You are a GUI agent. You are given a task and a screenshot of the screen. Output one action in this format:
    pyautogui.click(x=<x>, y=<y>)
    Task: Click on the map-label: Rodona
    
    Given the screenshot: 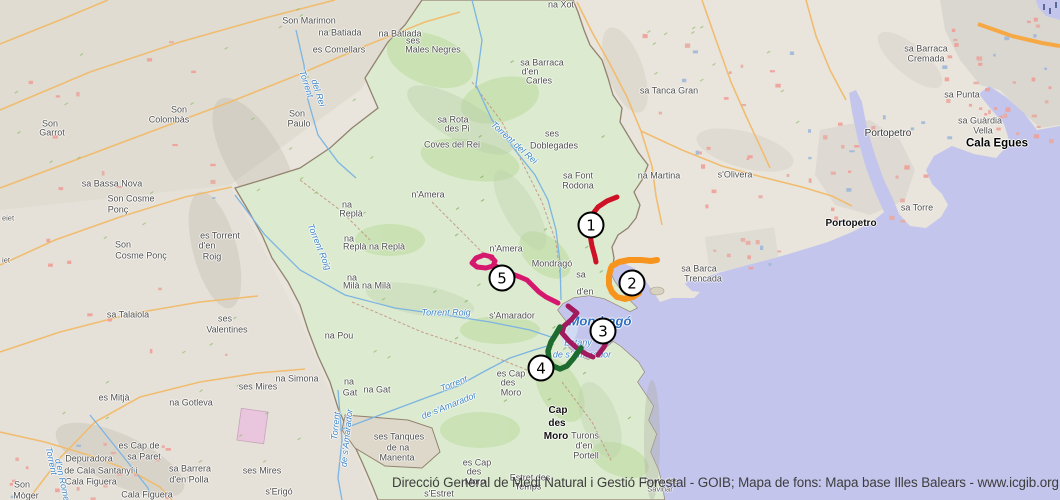 What is the action you would take?
    pyautogui.click(x=578, y=185)
    